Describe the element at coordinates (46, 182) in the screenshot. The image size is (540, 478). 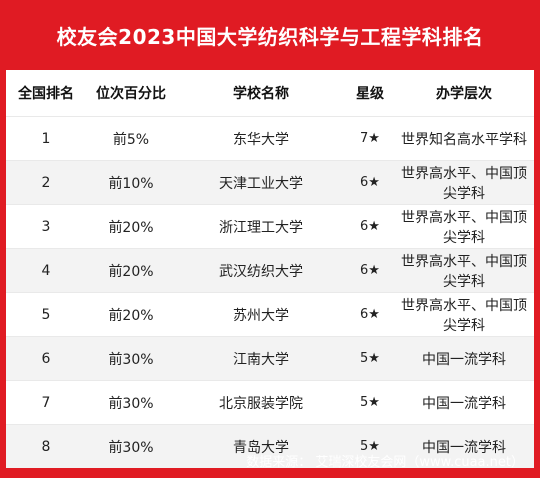
I see `rank-cell: 2` at that location.